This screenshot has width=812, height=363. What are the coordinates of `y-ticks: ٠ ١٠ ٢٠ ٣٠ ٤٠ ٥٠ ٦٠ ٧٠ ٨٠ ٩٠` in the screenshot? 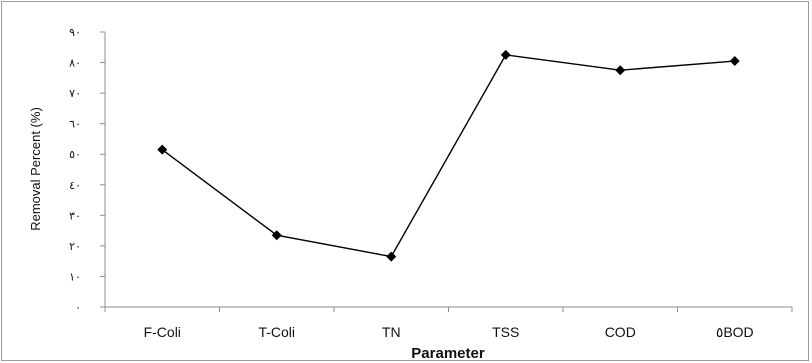 It's located at (87, 170).